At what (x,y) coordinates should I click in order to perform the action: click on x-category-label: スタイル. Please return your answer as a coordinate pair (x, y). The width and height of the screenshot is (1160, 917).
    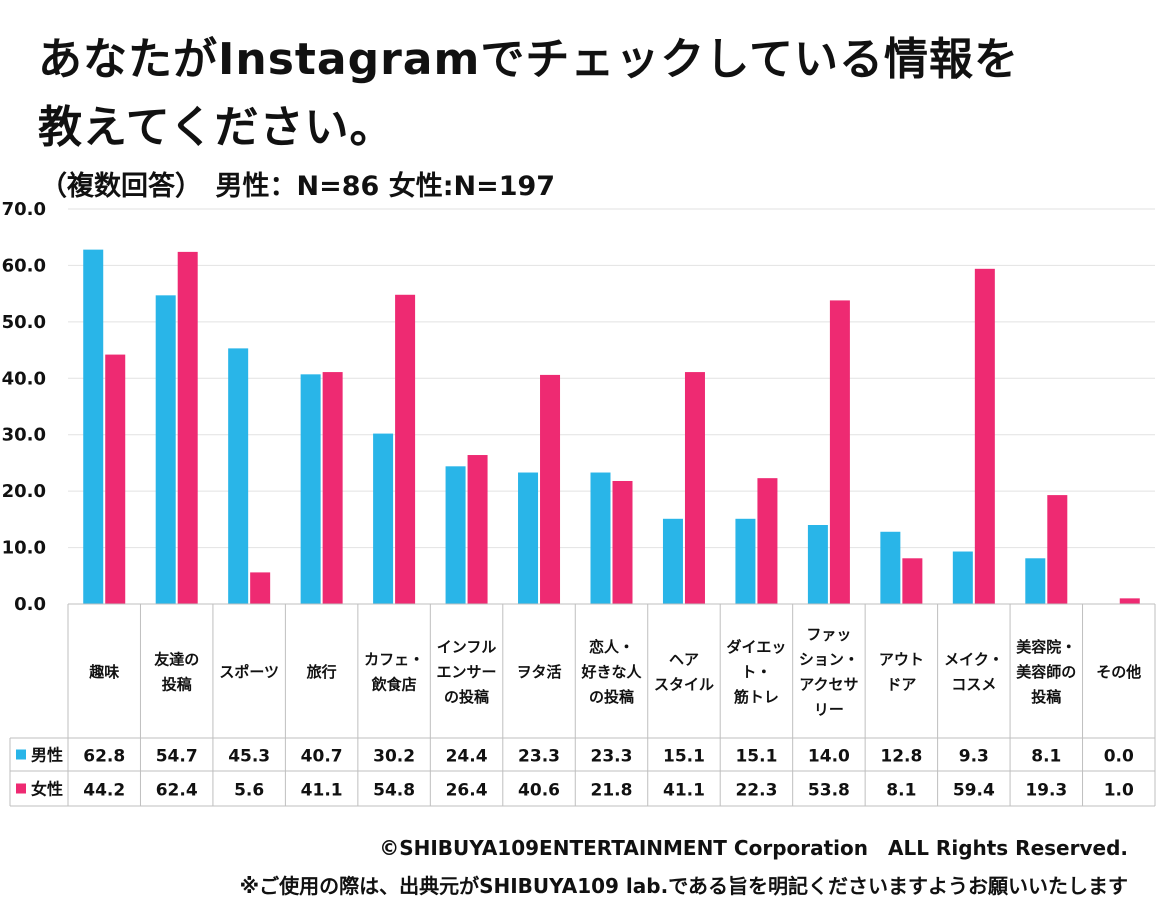
    Looking at the image, I should click on (684, 685).